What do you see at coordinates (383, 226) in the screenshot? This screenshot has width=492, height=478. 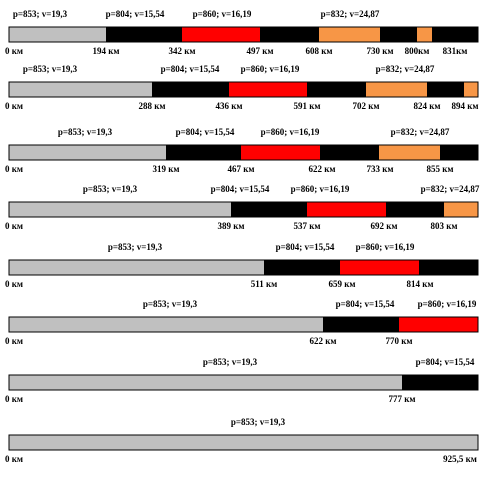 I see `distance-label: 692 км` at bounding box center [383, 226].